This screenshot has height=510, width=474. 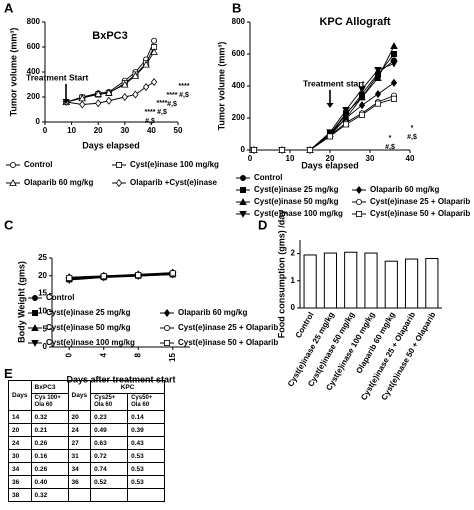 I want to click on x-tick-label: 0, so click(x=250, y=158).